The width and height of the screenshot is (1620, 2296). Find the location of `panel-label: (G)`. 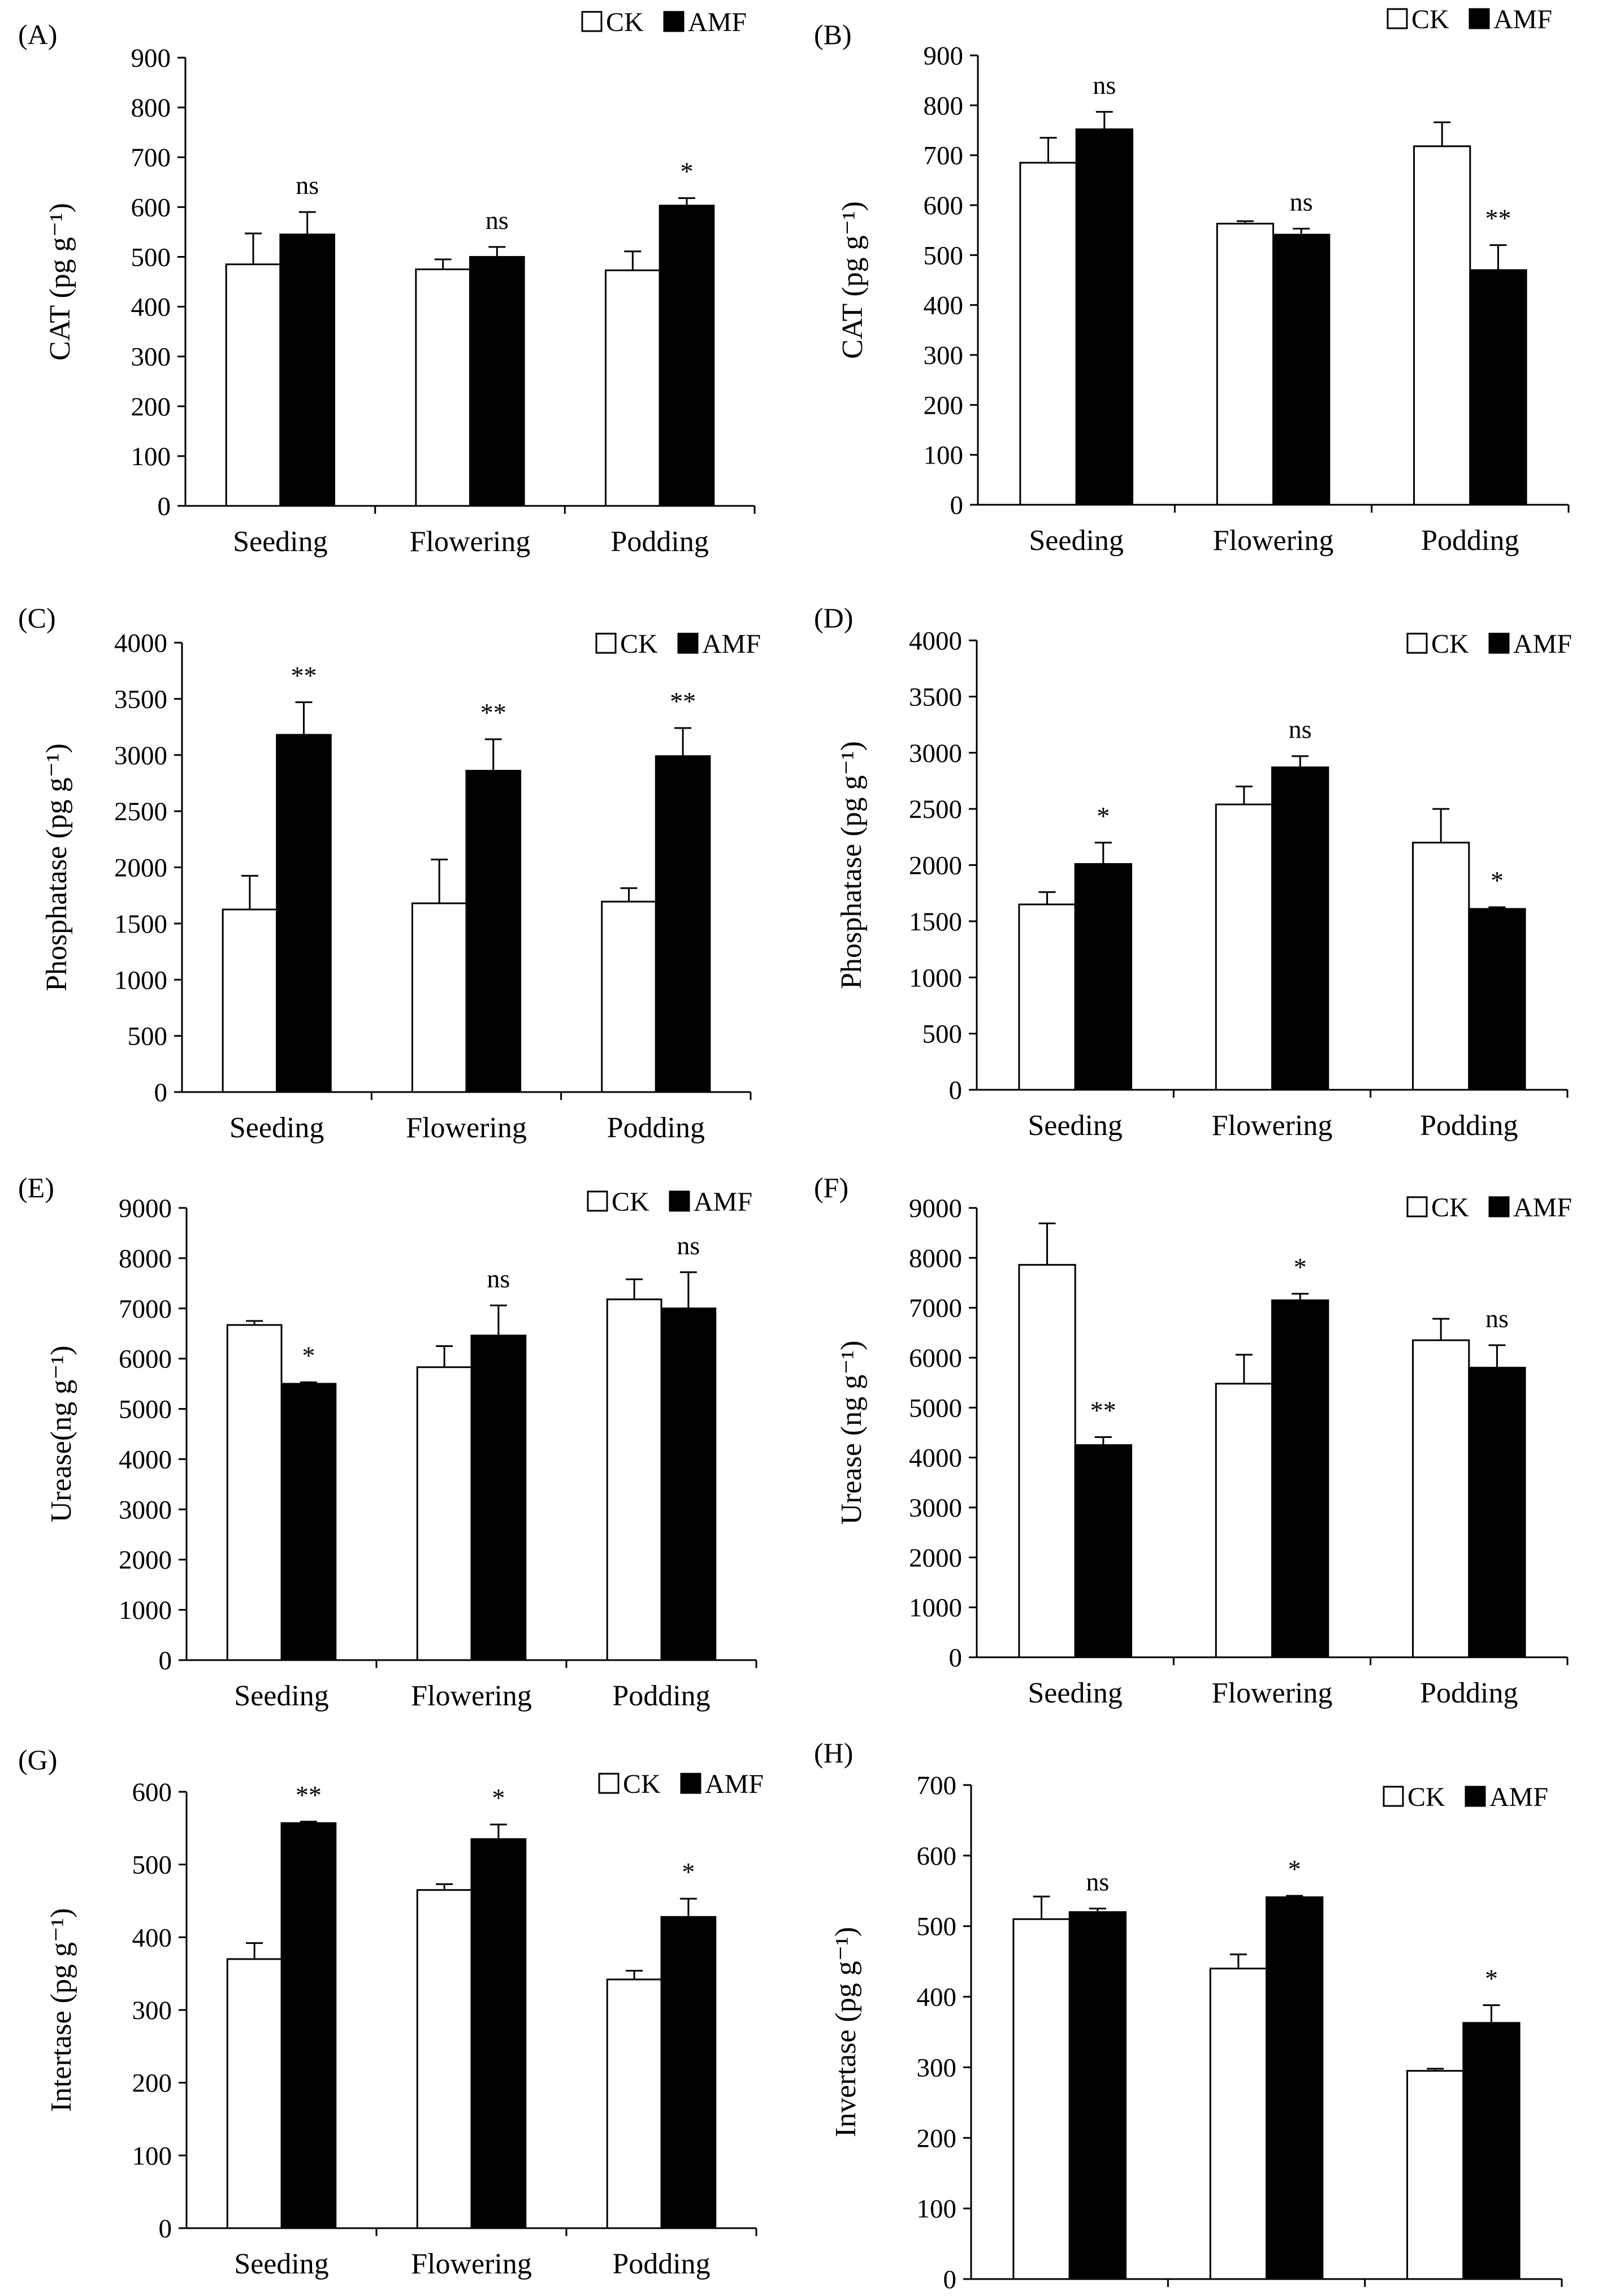

panel-label: (G) is located at coordinates (37, 1759).